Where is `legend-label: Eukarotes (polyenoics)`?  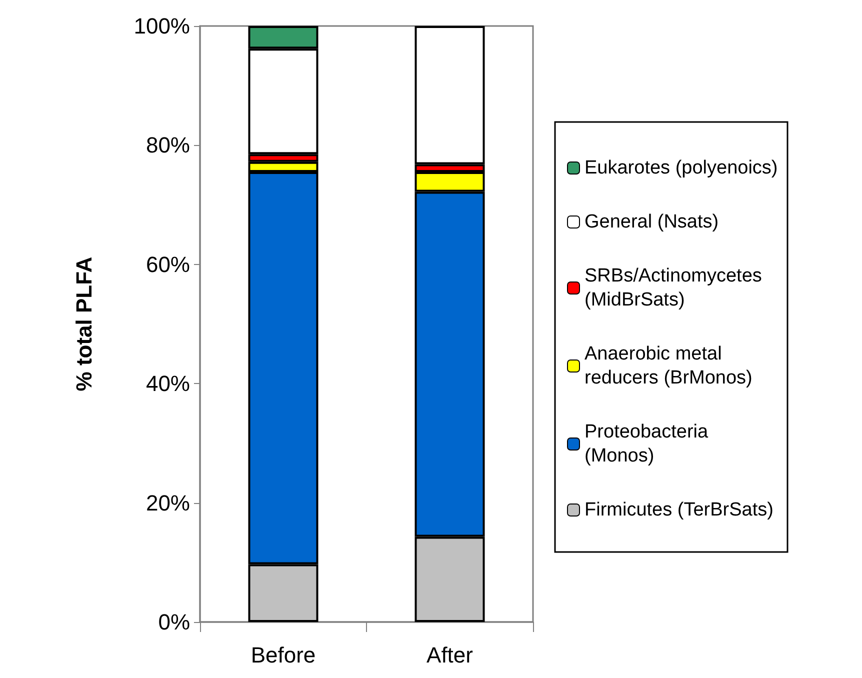
legend-label: Eukarotes (polyenoics) is located at coordinates (681, 168).